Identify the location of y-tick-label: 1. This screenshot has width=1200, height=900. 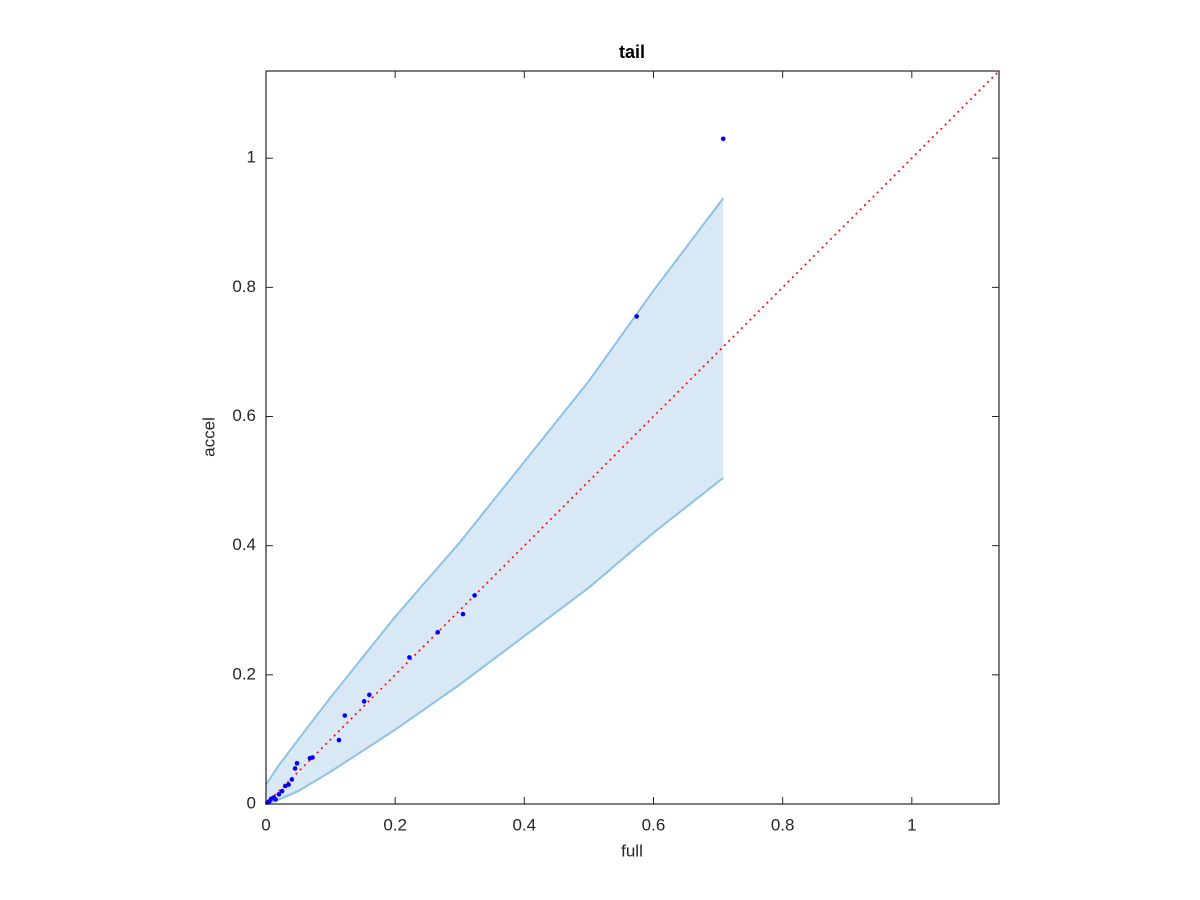
(251, 157).